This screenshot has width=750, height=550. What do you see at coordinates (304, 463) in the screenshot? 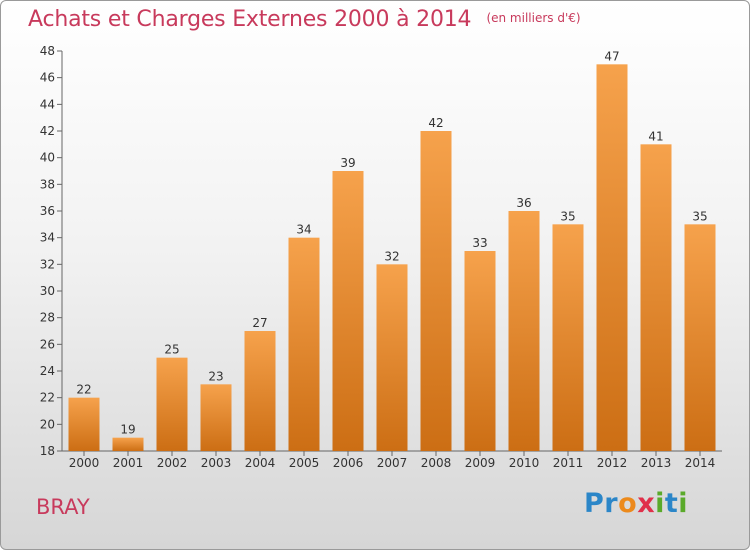
I see `x-tick-label: 2005` at bounding box center [304, 463].